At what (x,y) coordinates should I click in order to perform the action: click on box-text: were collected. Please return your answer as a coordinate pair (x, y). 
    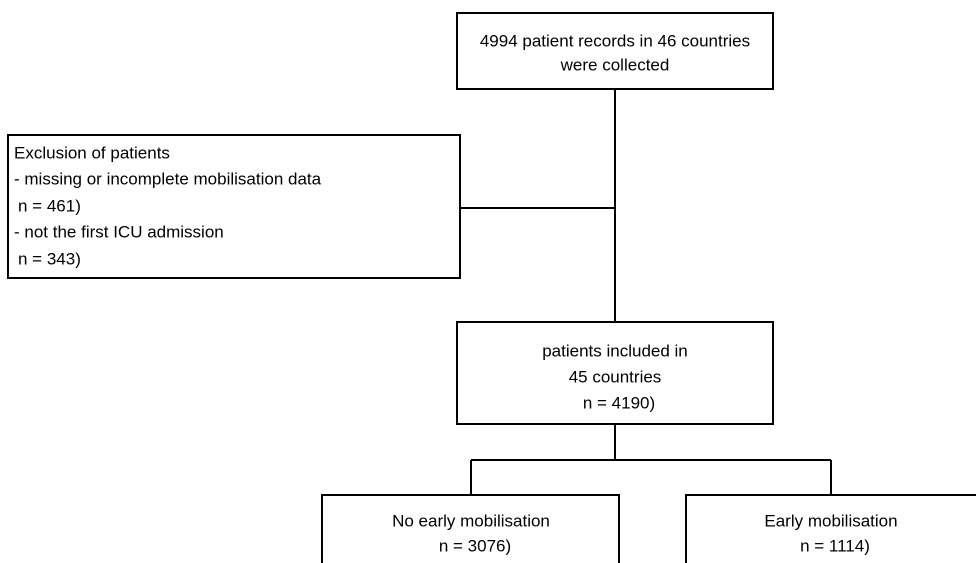
    Looking at the image, I should click on (615, 64).